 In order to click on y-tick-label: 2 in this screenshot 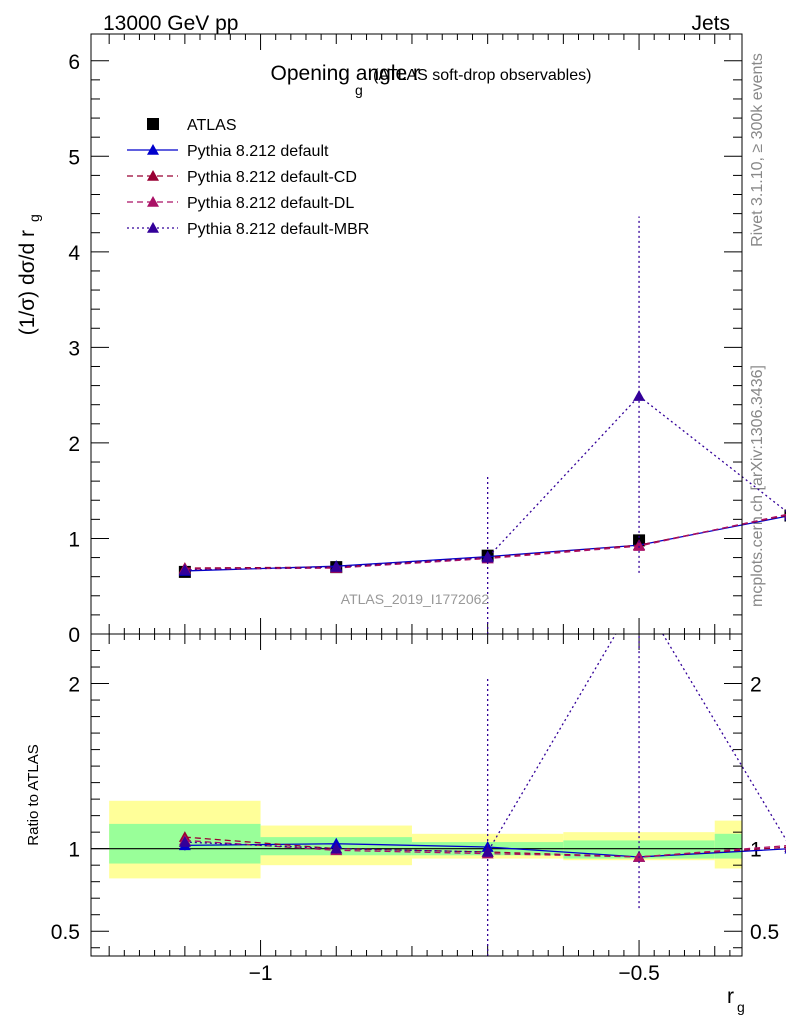, I will do `click(74, 444)`.